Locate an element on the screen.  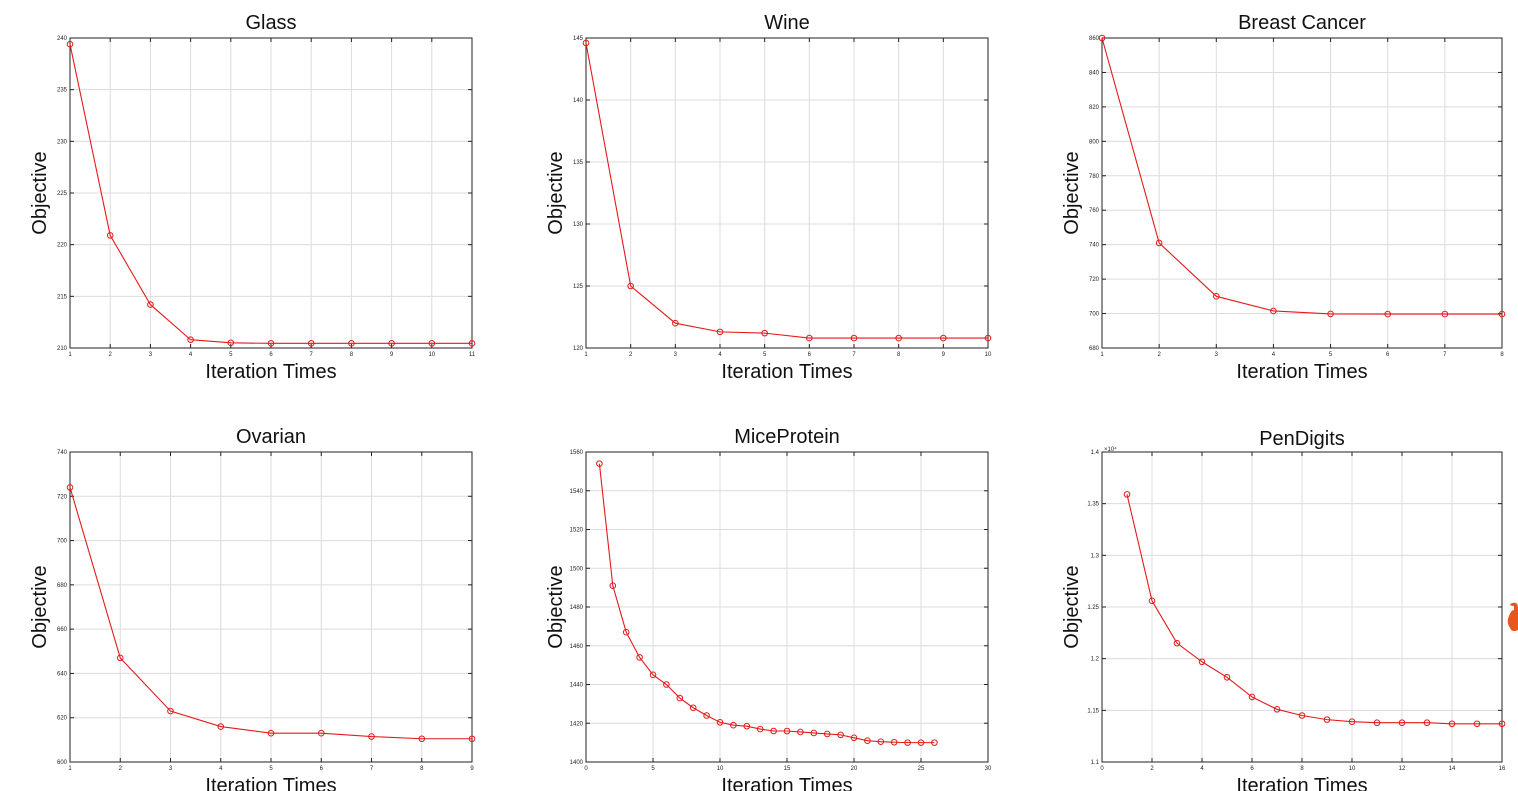
watermark-logo-icon is located at coordinates (1512, 617).